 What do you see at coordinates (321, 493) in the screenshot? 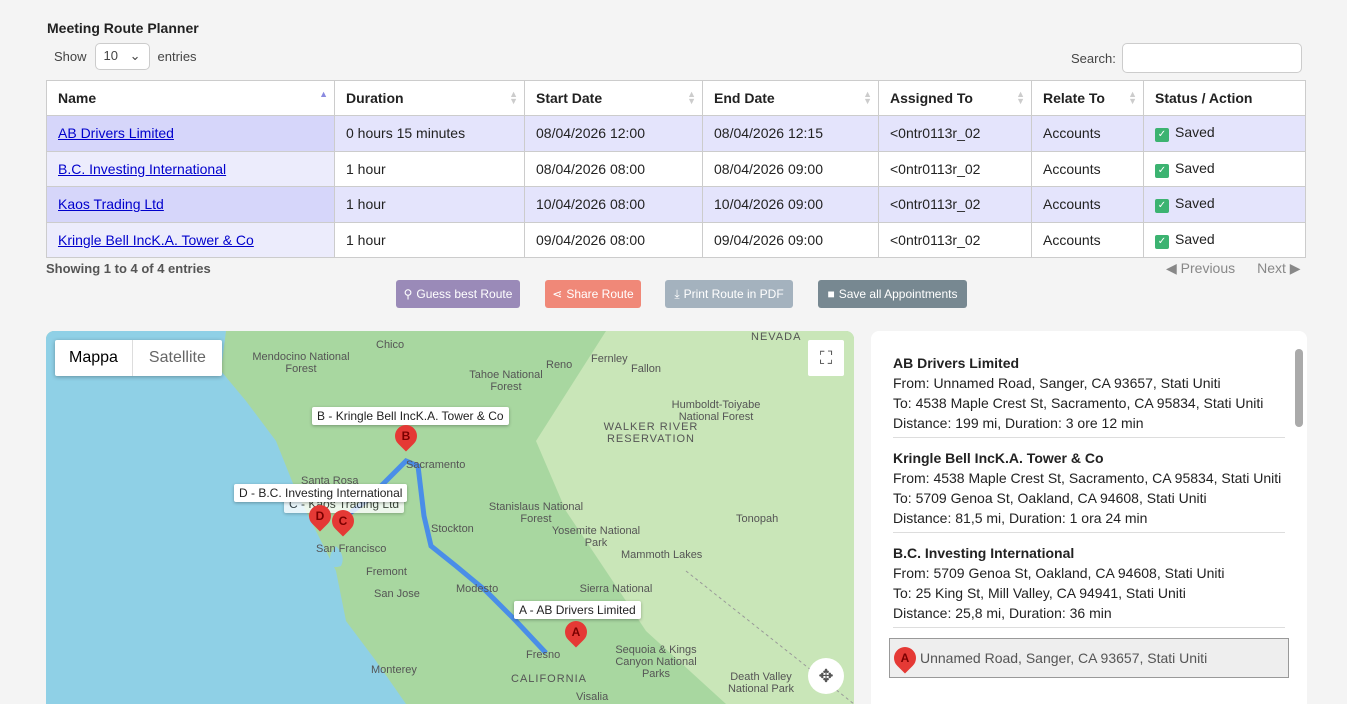
I see `marker-label-d: D - B.C. Investing International` at bounding box center [321, 493].